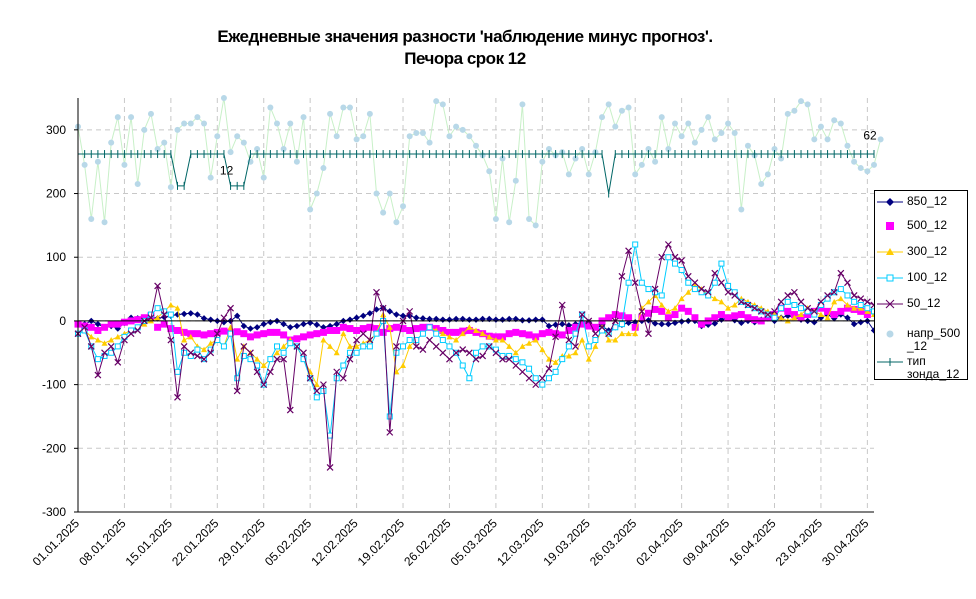 This screenshot has width=976, height=599. Describe the element at coordinates (934, 333) in the screenshot. I see `legend-label: напр_500` at that location.